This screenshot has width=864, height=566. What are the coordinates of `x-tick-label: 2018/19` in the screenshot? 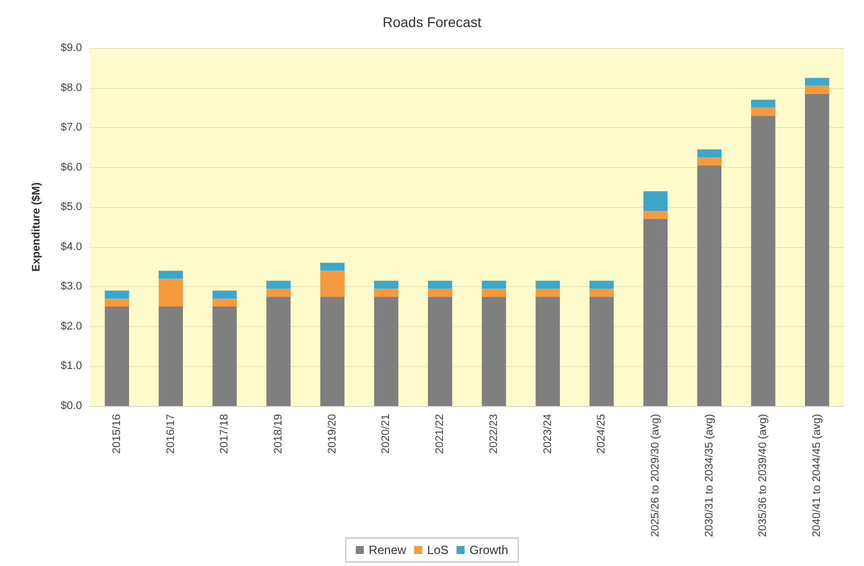 It's located at (278, 434).